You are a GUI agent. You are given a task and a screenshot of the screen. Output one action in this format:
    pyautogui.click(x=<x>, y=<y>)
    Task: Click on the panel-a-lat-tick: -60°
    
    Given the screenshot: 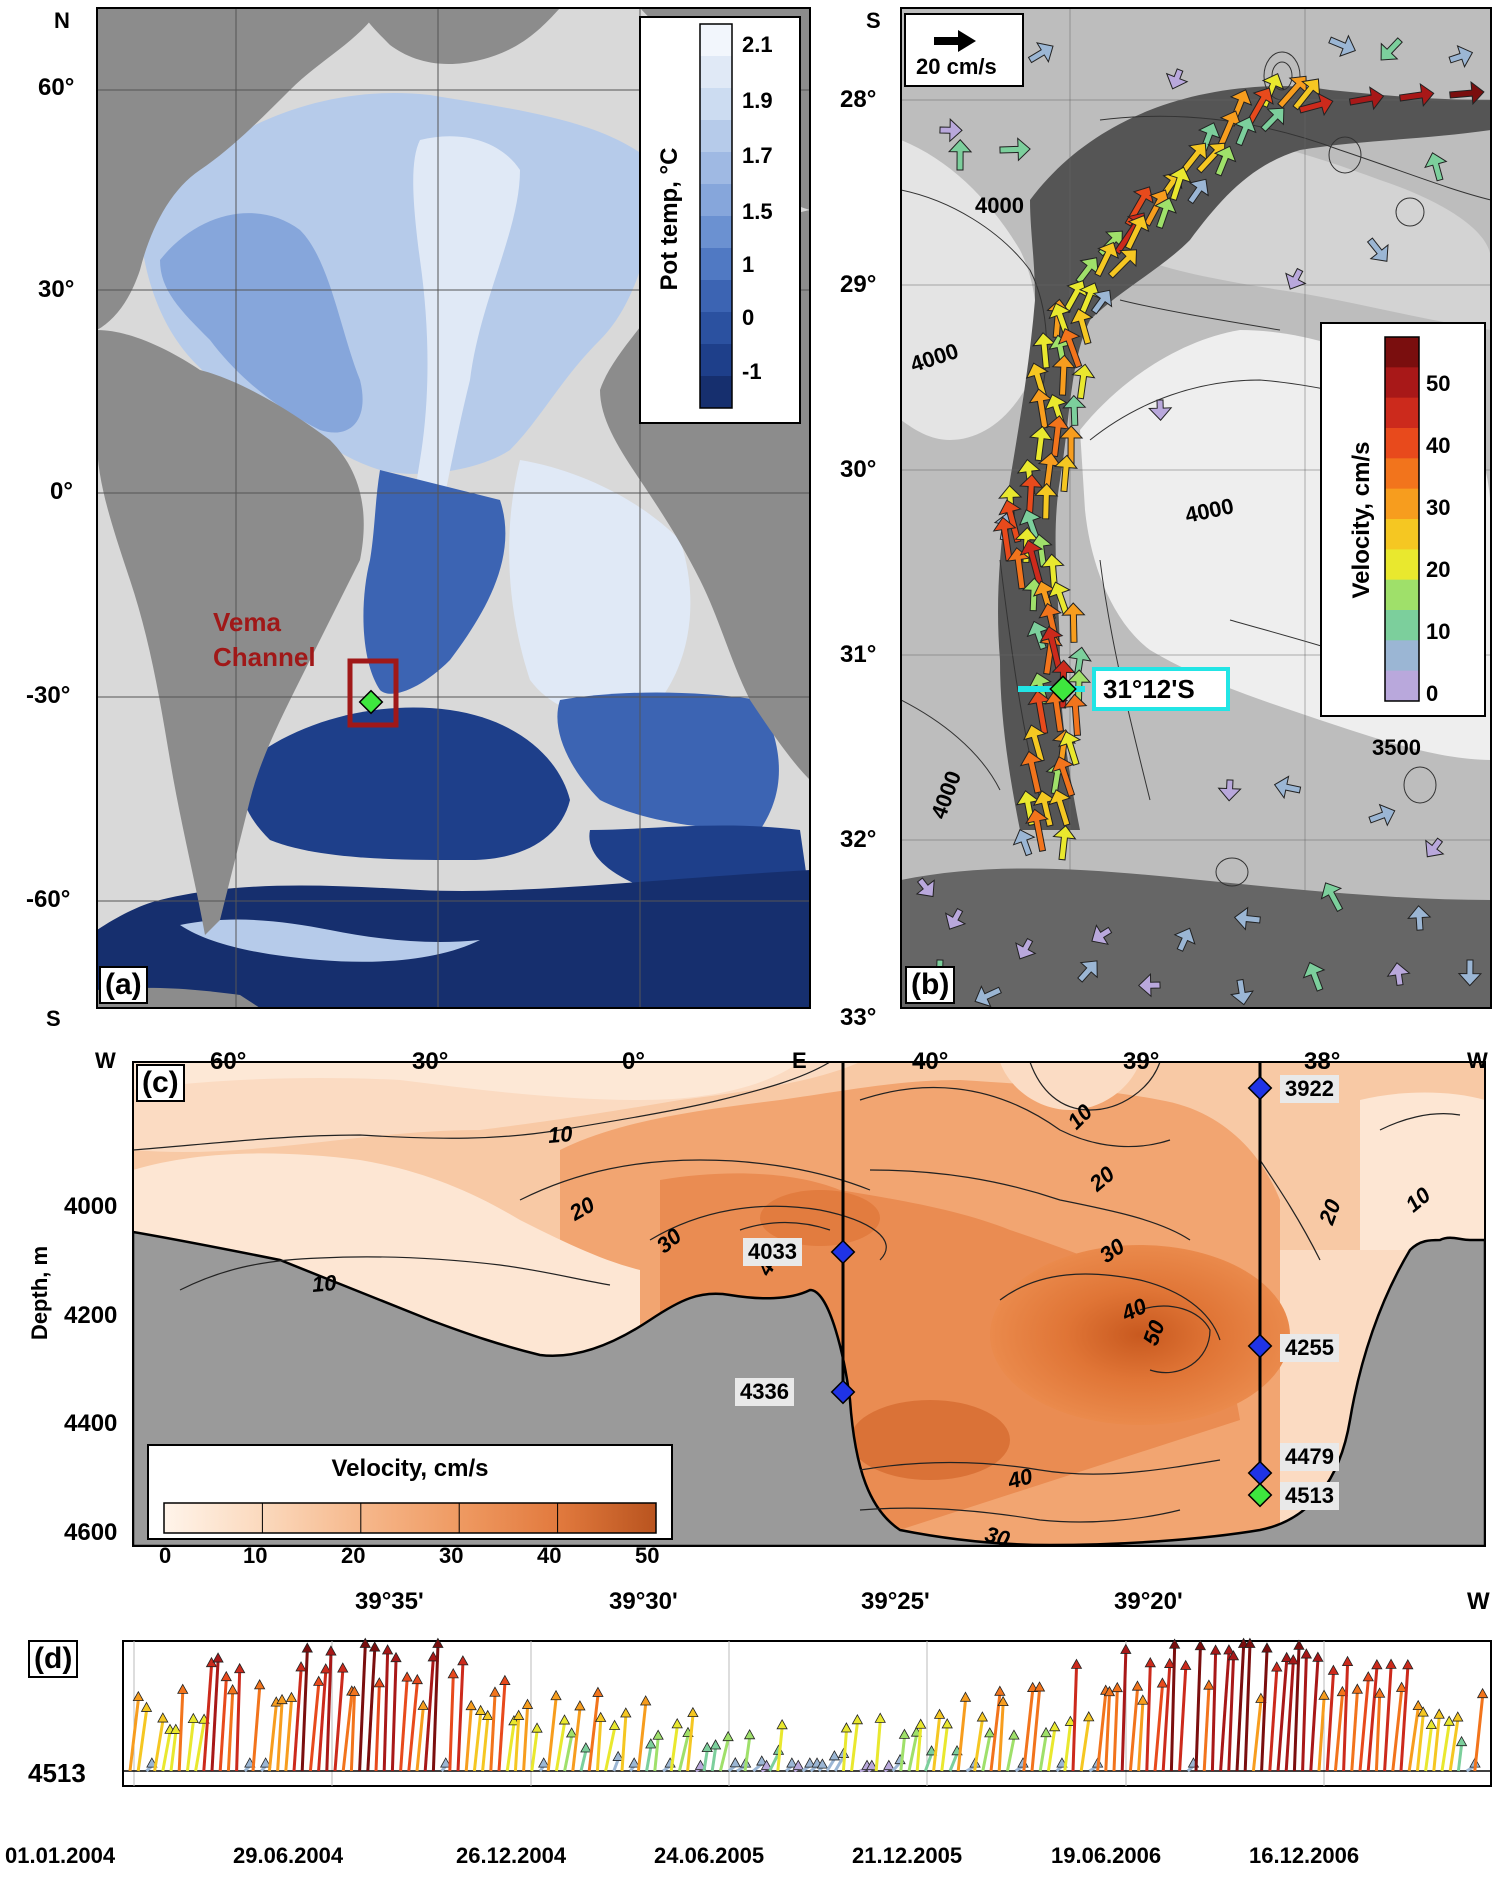 What is the action you would take?
    pyautogui.click(x=48, y=899)
    